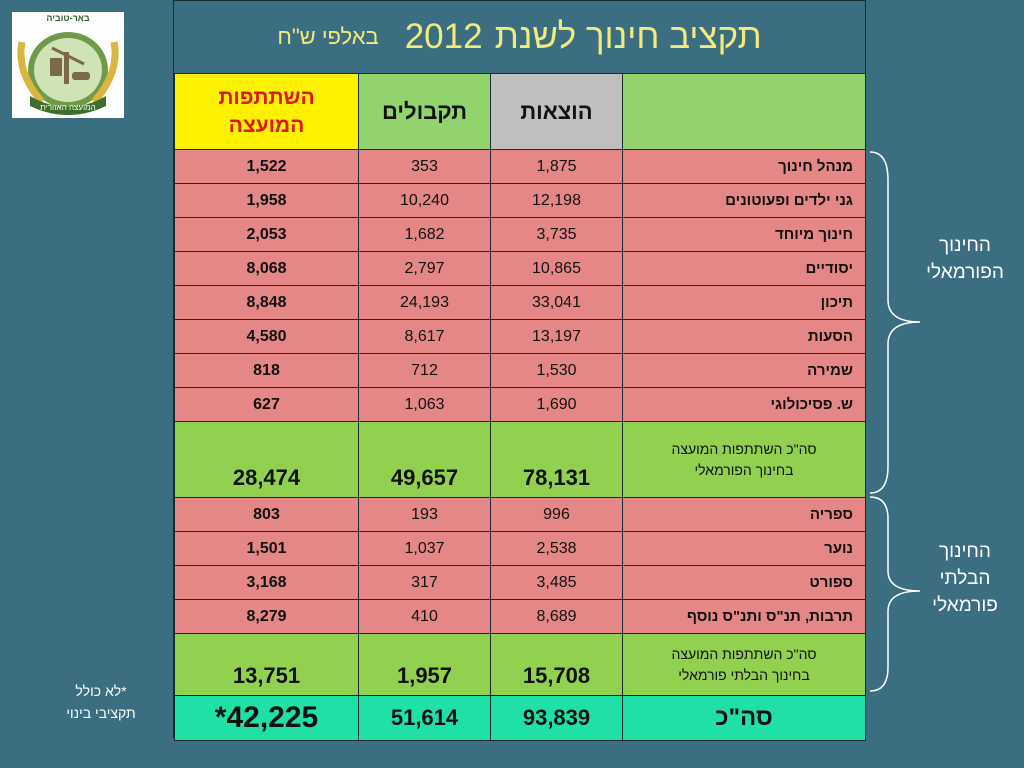  I want to click on footnote-line1: *לא כולל, so click(101, 691).